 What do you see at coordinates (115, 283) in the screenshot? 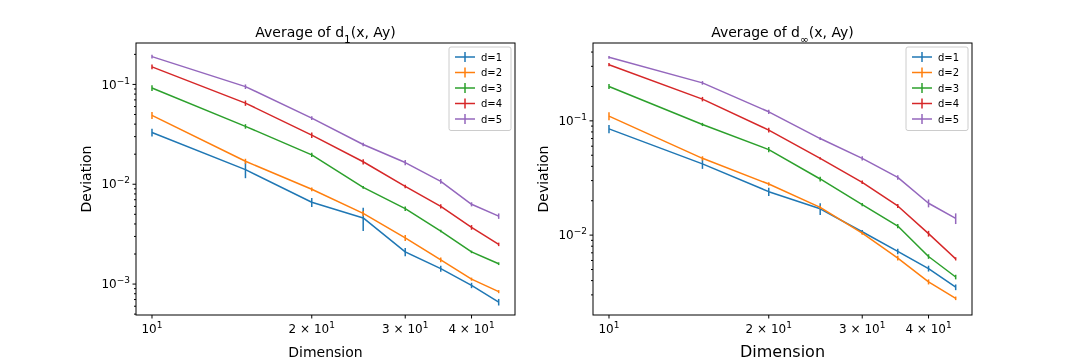
I see `y-tick-label: 10$^{−3}$` at bounding box center [115, 283].